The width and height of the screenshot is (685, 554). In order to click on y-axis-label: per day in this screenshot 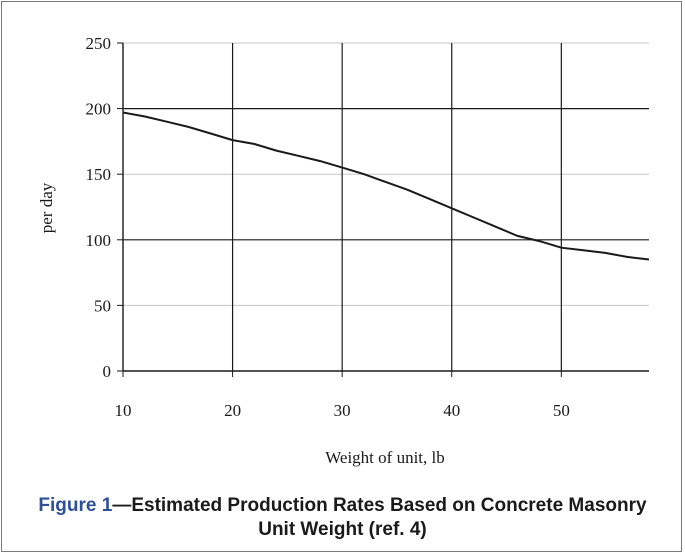, I will do `click(46, 207)`.